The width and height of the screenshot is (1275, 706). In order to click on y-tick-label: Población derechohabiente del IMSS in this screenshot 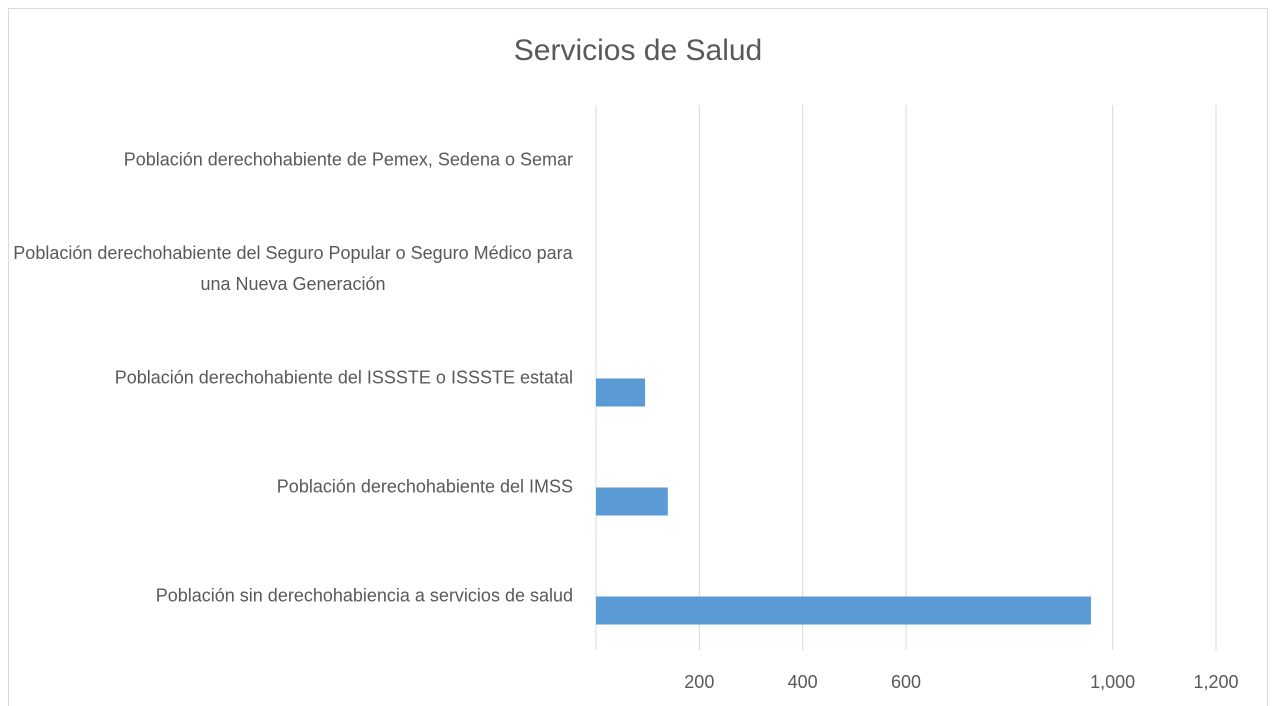, I will do `click(424, 486)`.